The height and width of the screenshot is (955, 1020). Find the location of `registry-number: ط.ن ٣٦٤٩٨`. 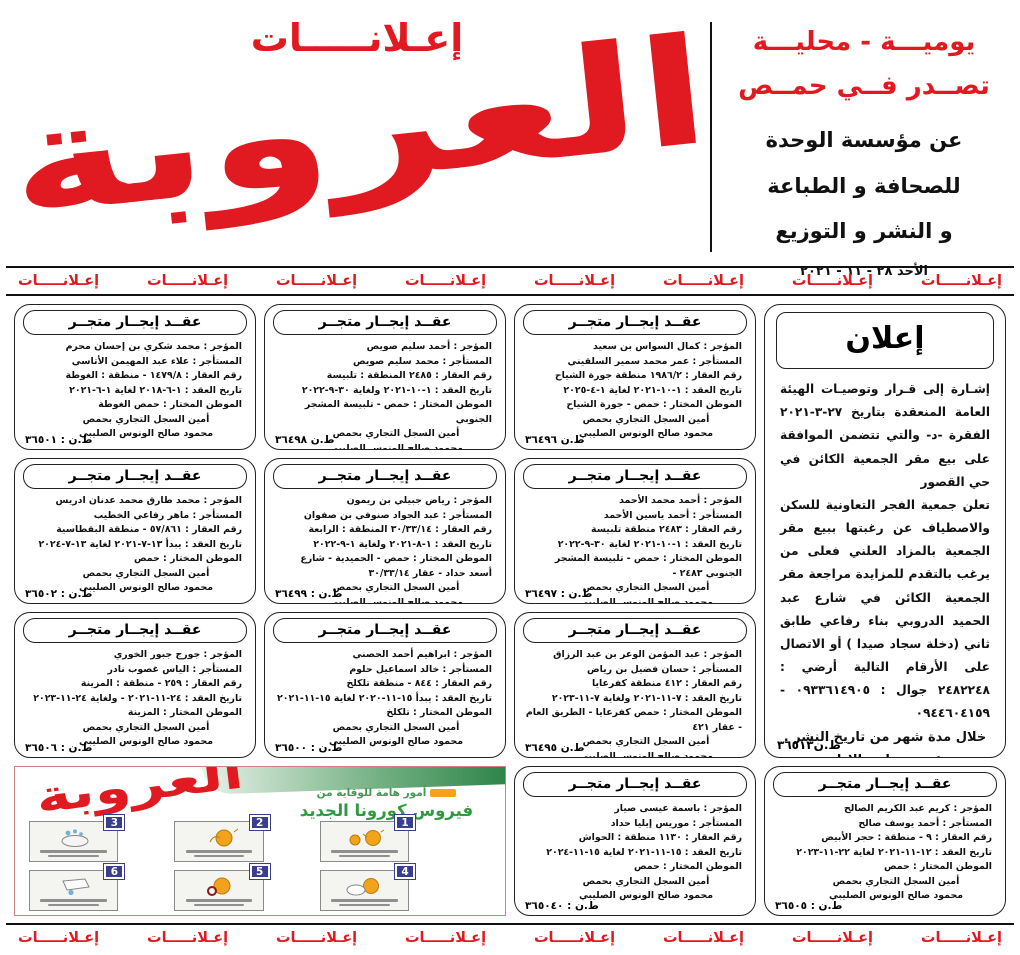

registry-number: ط.ن ٣٦٤٩٨ is located at coordinates (305, 440).